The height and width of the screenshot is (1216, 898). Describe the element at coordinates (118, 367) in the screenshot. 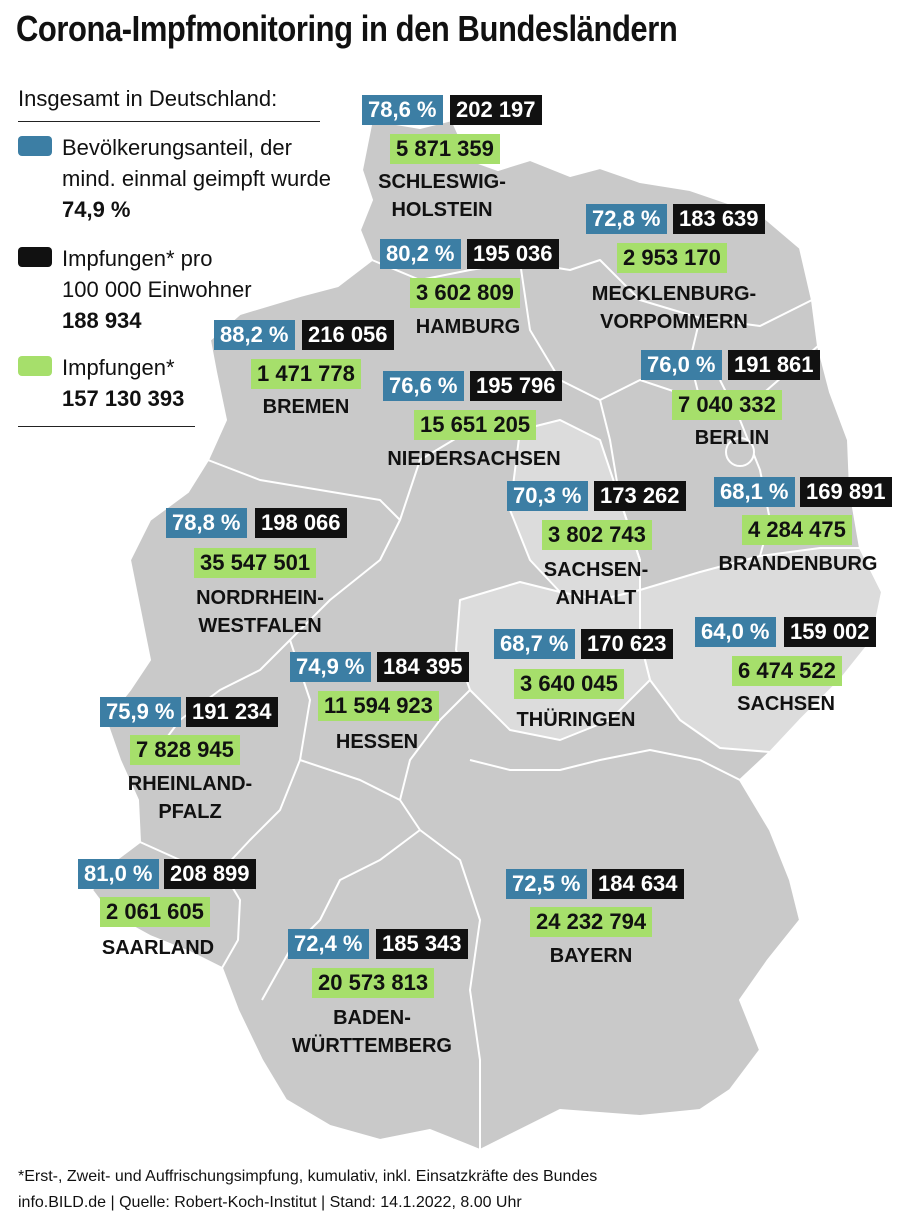

I see `legend-label: Impfungen*` at that location.